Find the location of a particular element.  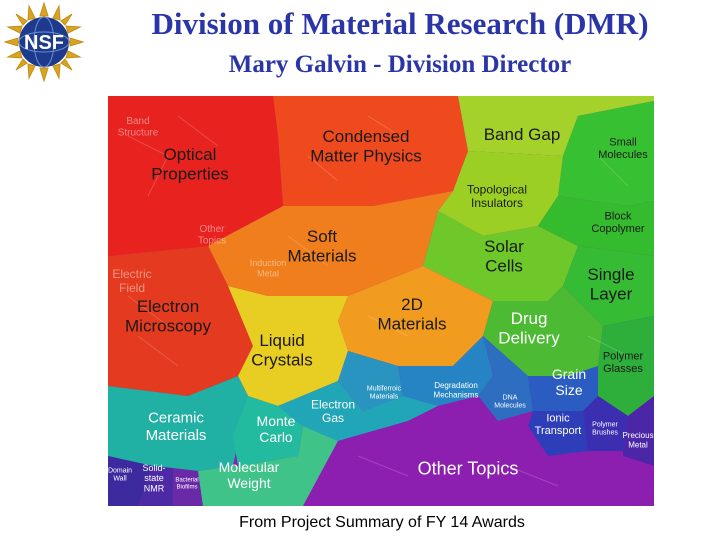

topic-label: Transport is located at coordinates (558, 431).